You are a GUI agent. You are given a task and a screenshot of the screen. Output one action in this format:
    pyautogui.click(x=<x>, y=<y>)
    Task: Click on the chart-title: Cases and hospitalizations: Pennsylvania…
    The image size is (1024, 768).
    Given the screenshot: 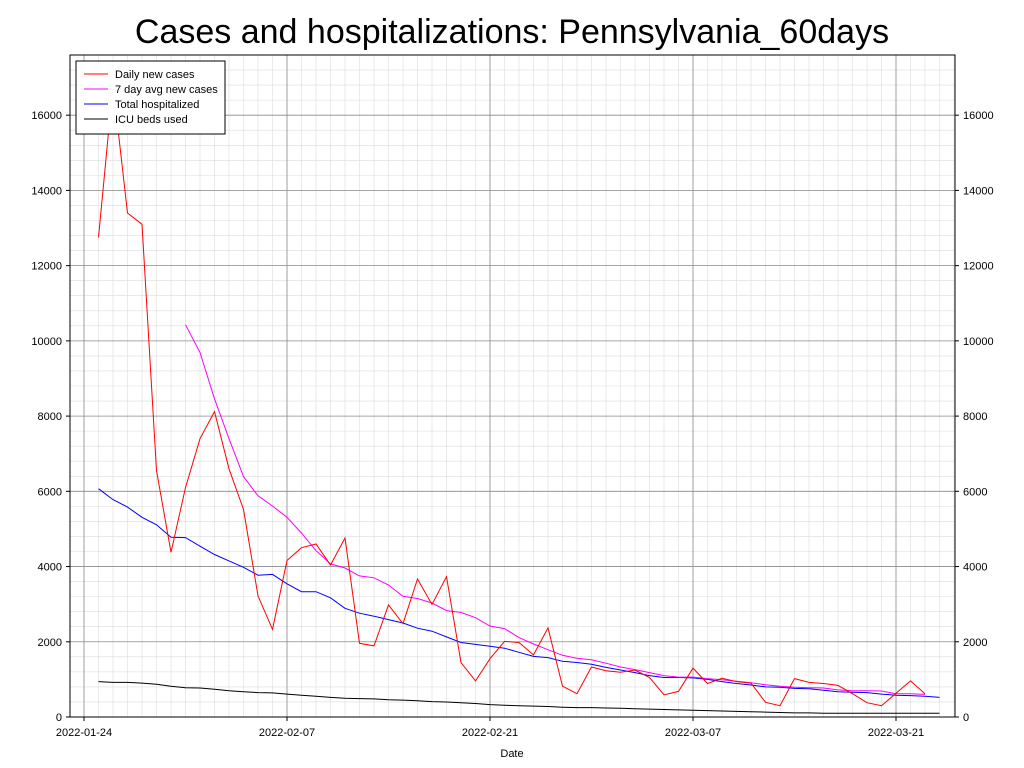 What is the action you would take?
    pyautogui.click(x=512, y=32)
    